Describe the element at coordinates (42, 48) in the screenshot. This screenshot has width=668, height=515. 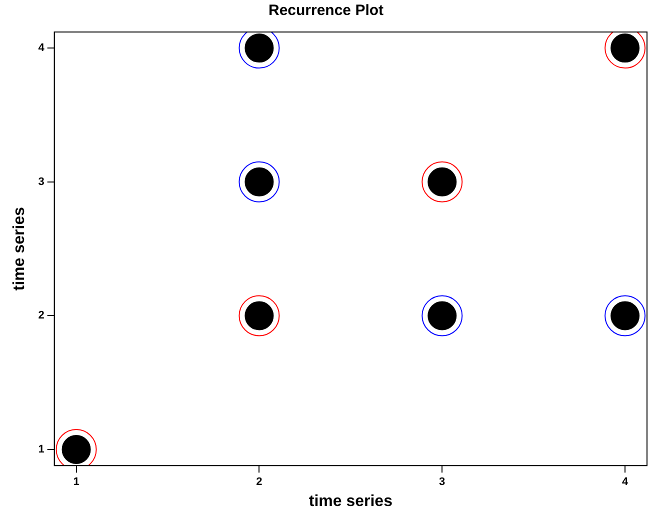
I see `y-tick-label: 4` at that location.